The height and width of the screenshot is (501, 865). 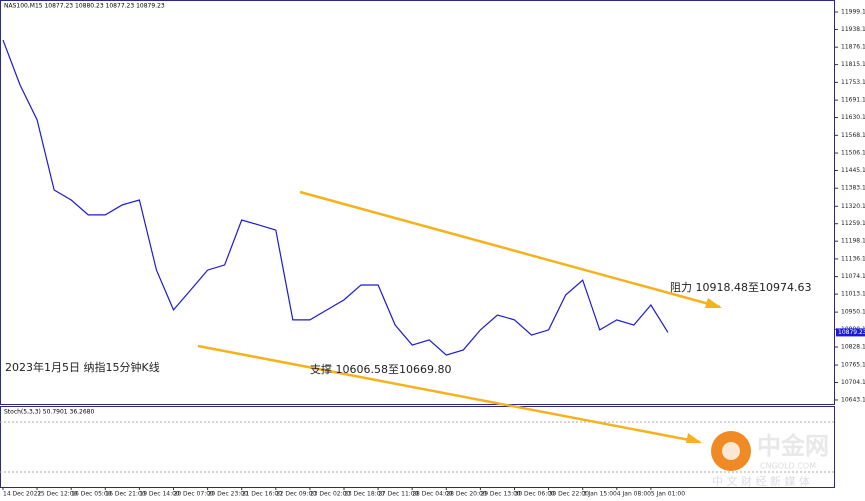 I want to click on y-tick-label: 11074.10, so click(x=853, y=276).